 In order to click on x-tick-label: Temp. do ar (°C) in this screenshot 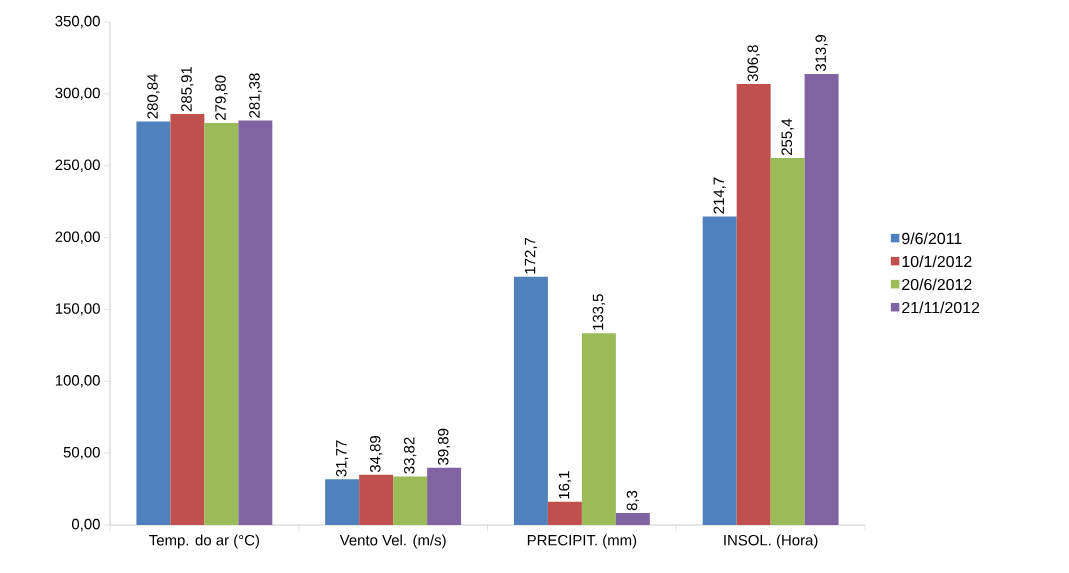, I will do `click(204, 541)`.